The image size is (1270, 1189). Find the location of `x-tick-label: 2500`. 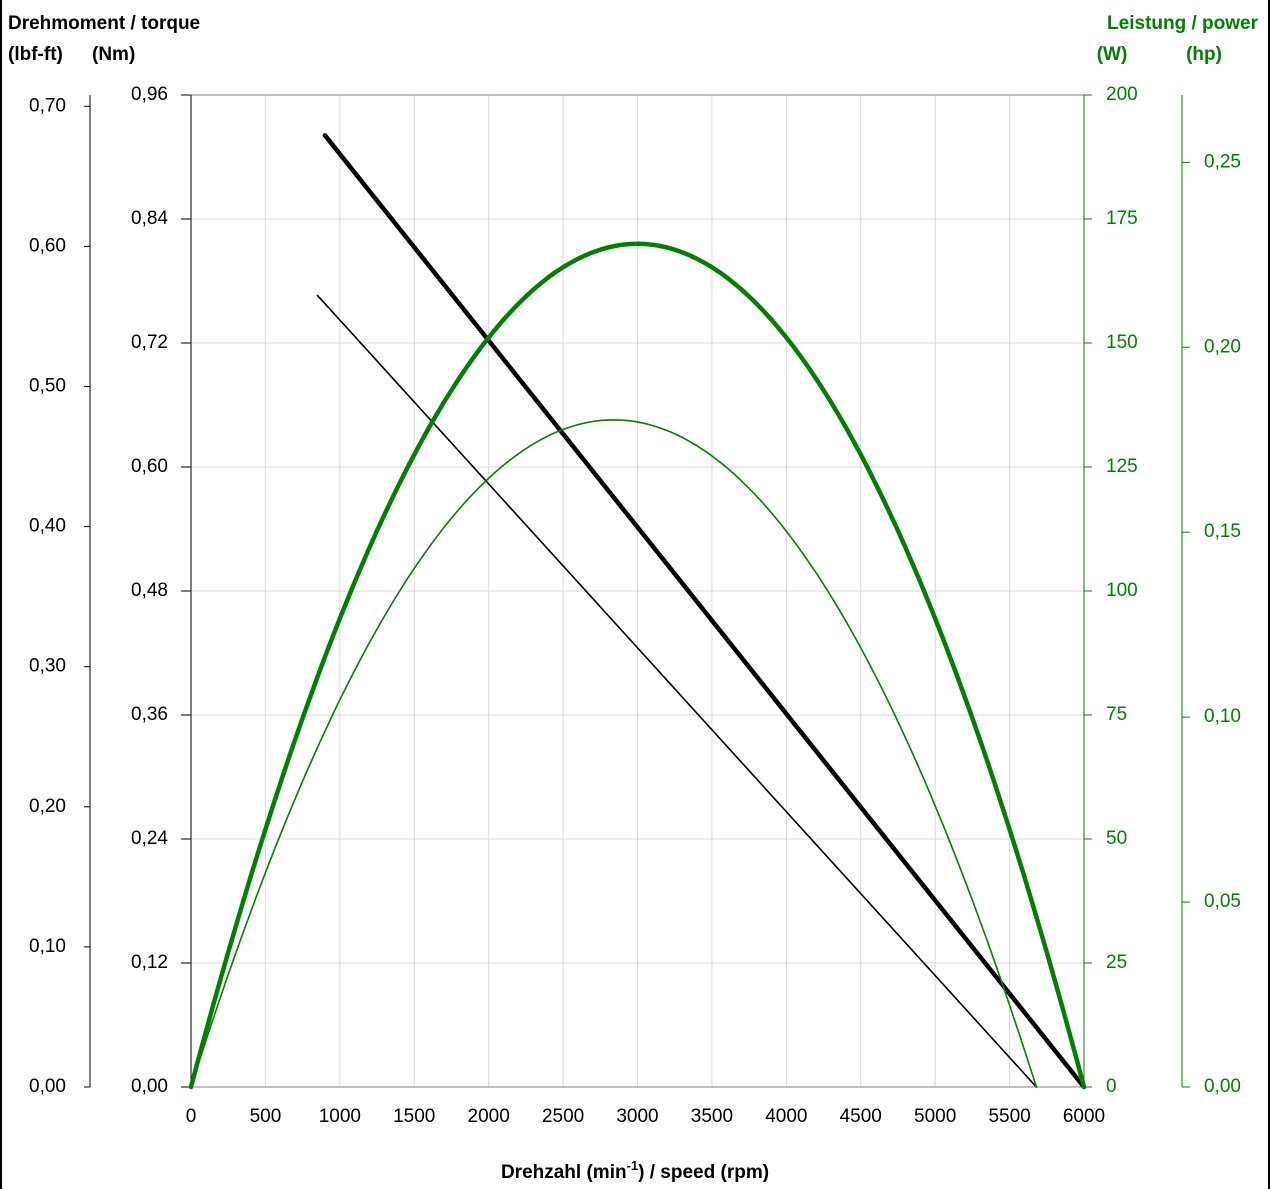

x-tick-label: 2500 is located at coordinates (563, 1116).